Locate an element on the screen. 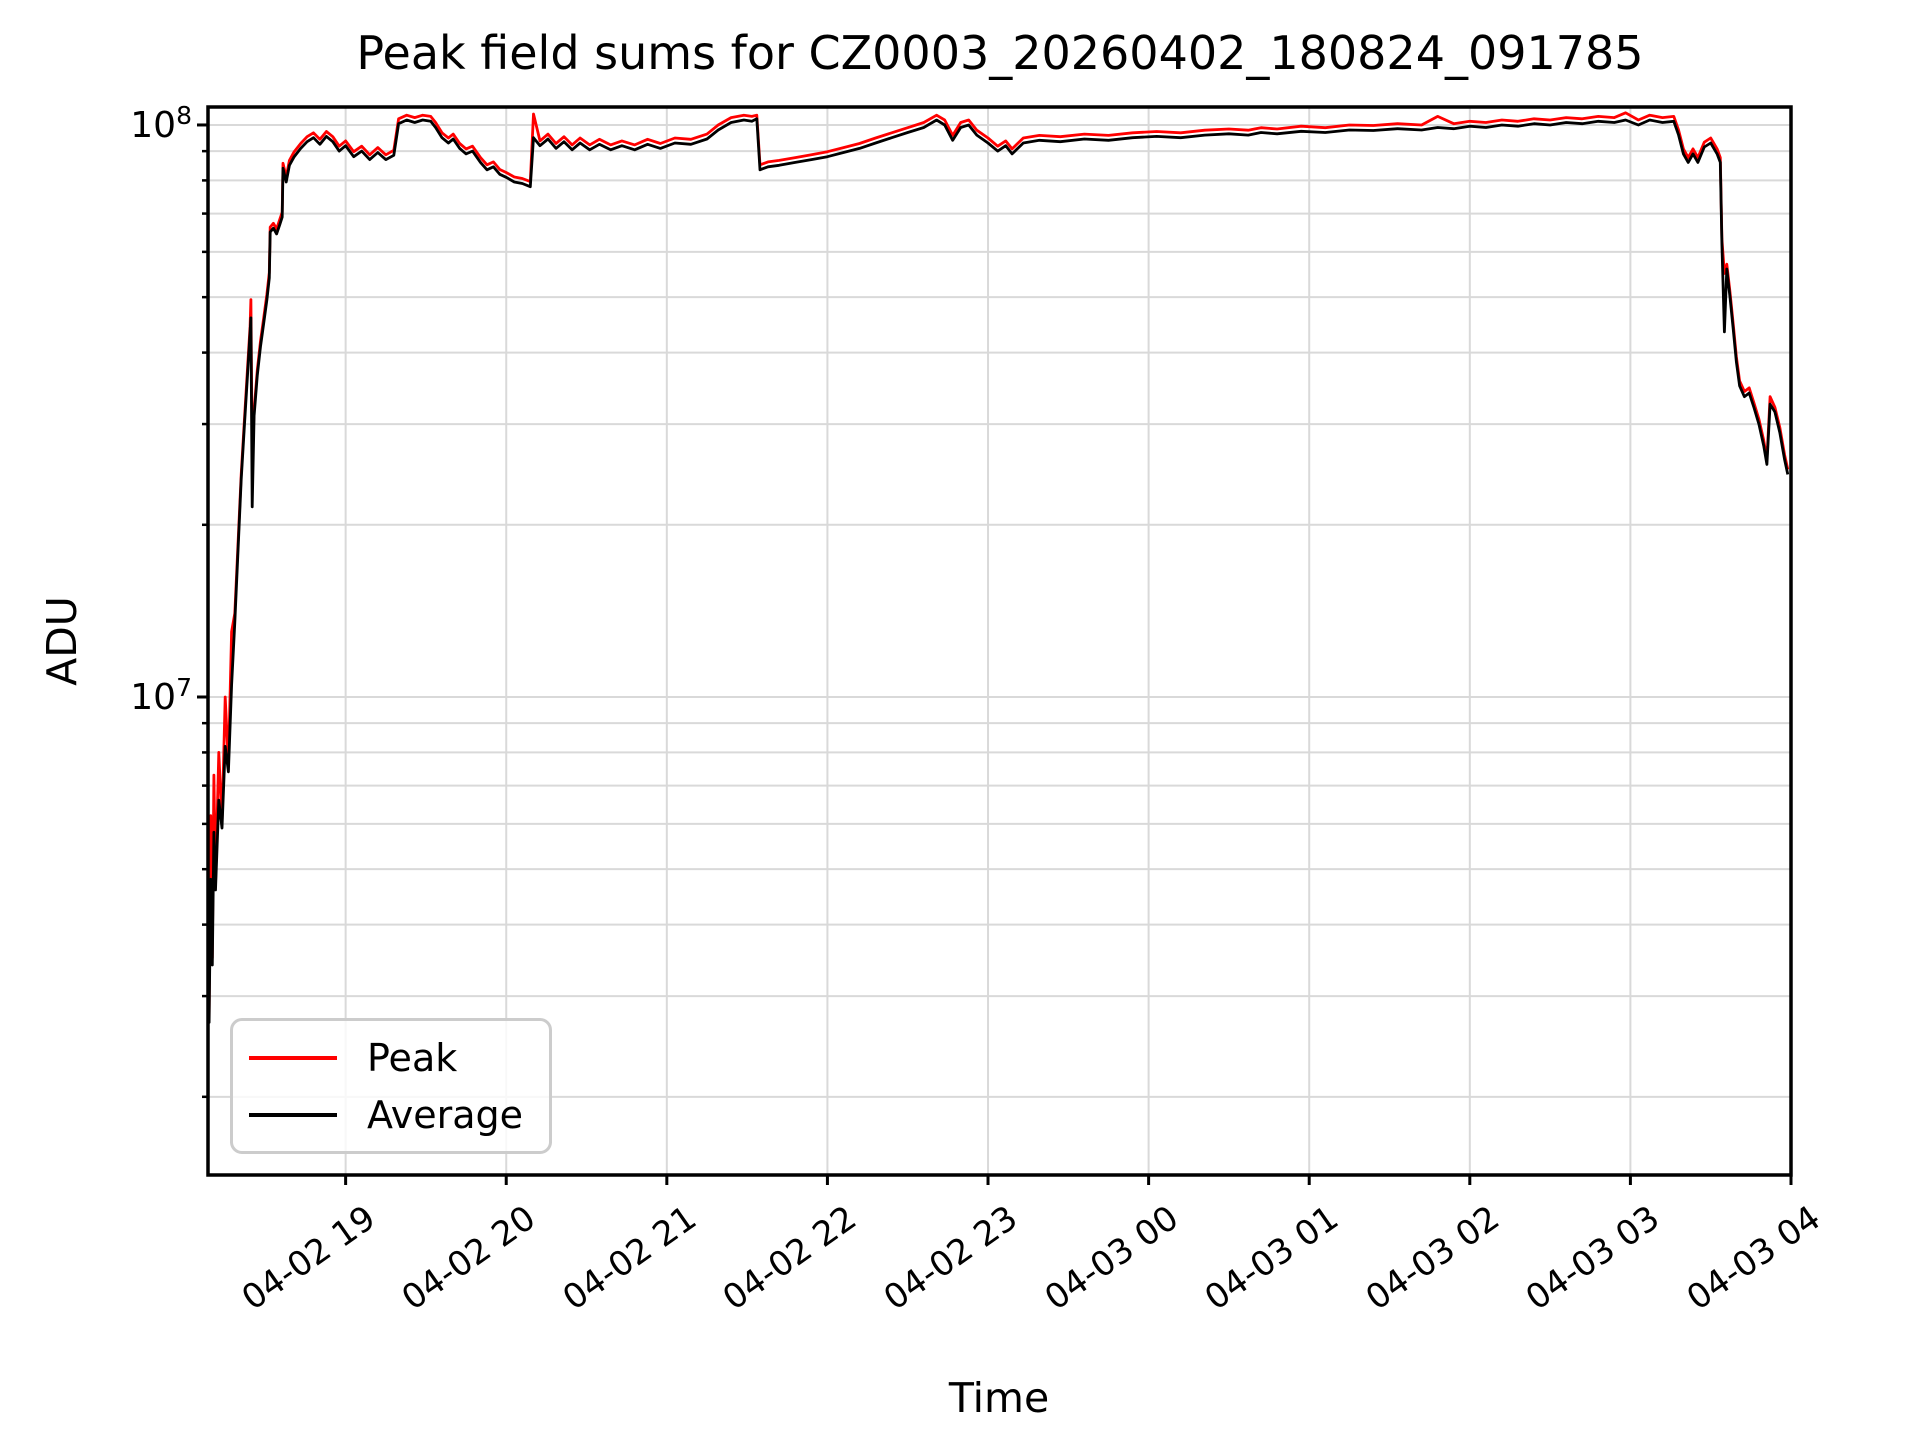 This screenshot has height=1440, width=1920. legend-label-average: Average is located at coordinates (445, 1114).